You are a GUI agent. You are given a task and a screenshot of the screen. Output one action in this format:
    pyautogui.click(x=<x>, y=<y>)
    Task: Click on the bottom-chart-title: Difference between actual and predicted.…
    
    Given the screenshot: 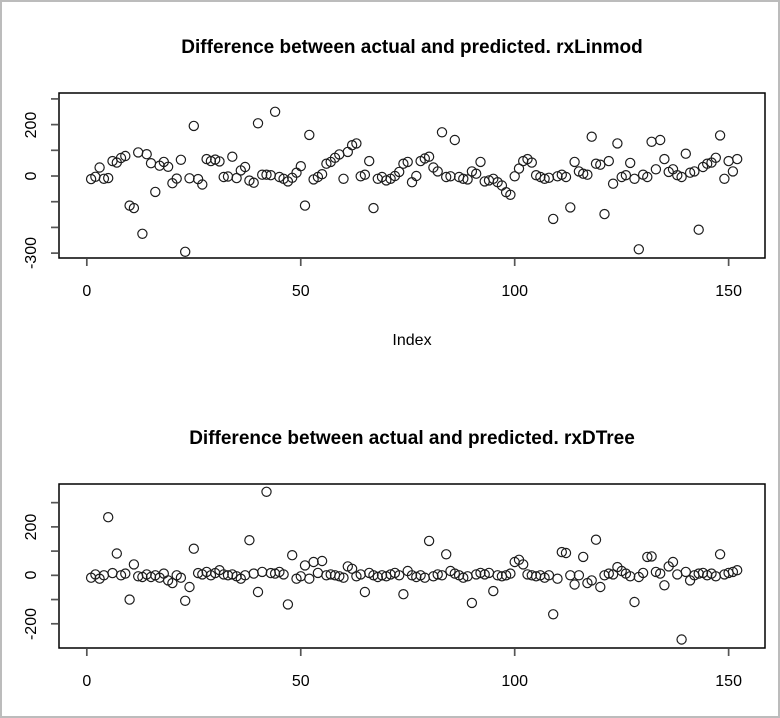 What is the action you would take?
    pyautogui.click(x=412, y=438)
    